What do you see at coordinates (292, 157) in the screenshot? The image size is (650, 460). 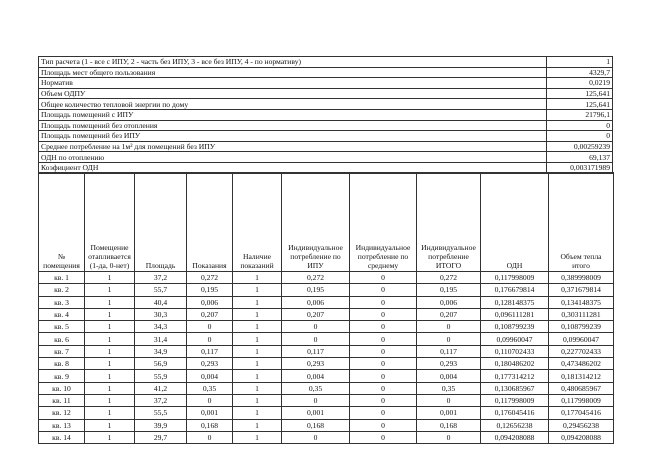 I see `summary-label: ОДН по отоплению` at bounding box center [292, 157].